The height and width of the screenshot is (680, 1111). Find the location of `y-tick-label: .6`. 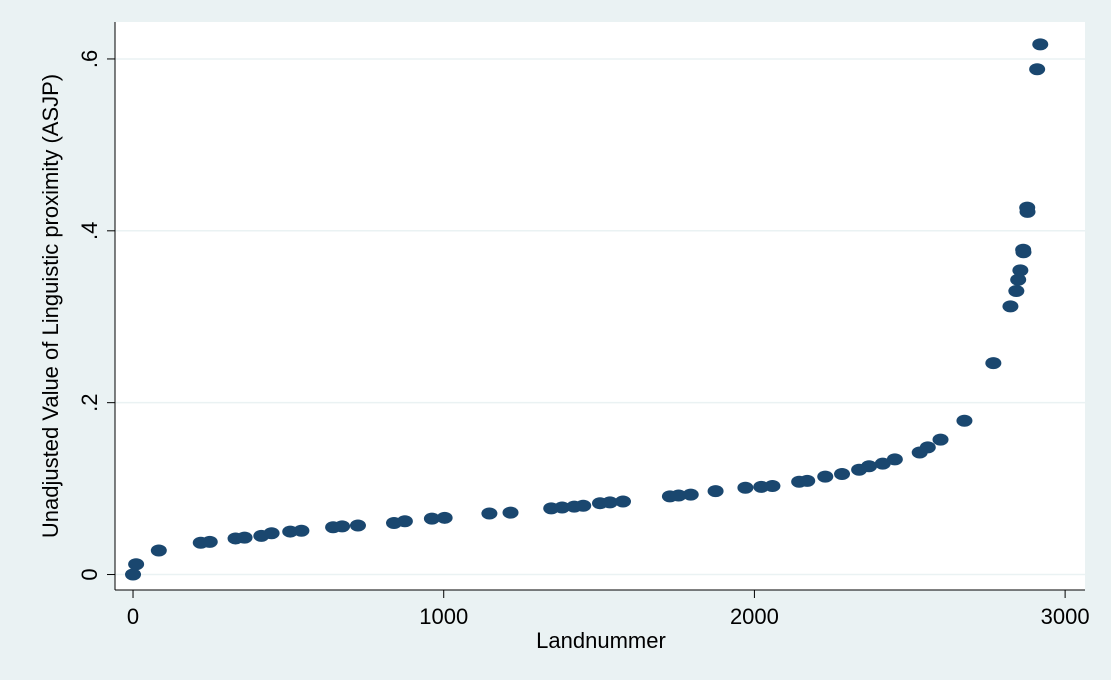

y-tick-label: .6 is located at coordinates (89, 59).